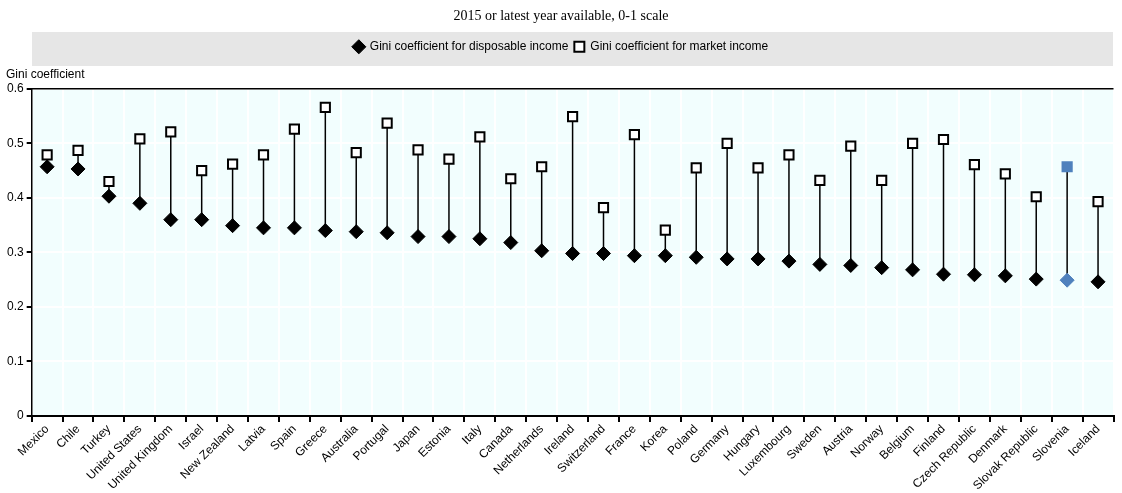 This screenshot has width=1122, height=493. What do you see at coordinates (46, 74) in the screenshot?
I see `y-axis-title: Gini coefficient` at bounding box center [46, 74].